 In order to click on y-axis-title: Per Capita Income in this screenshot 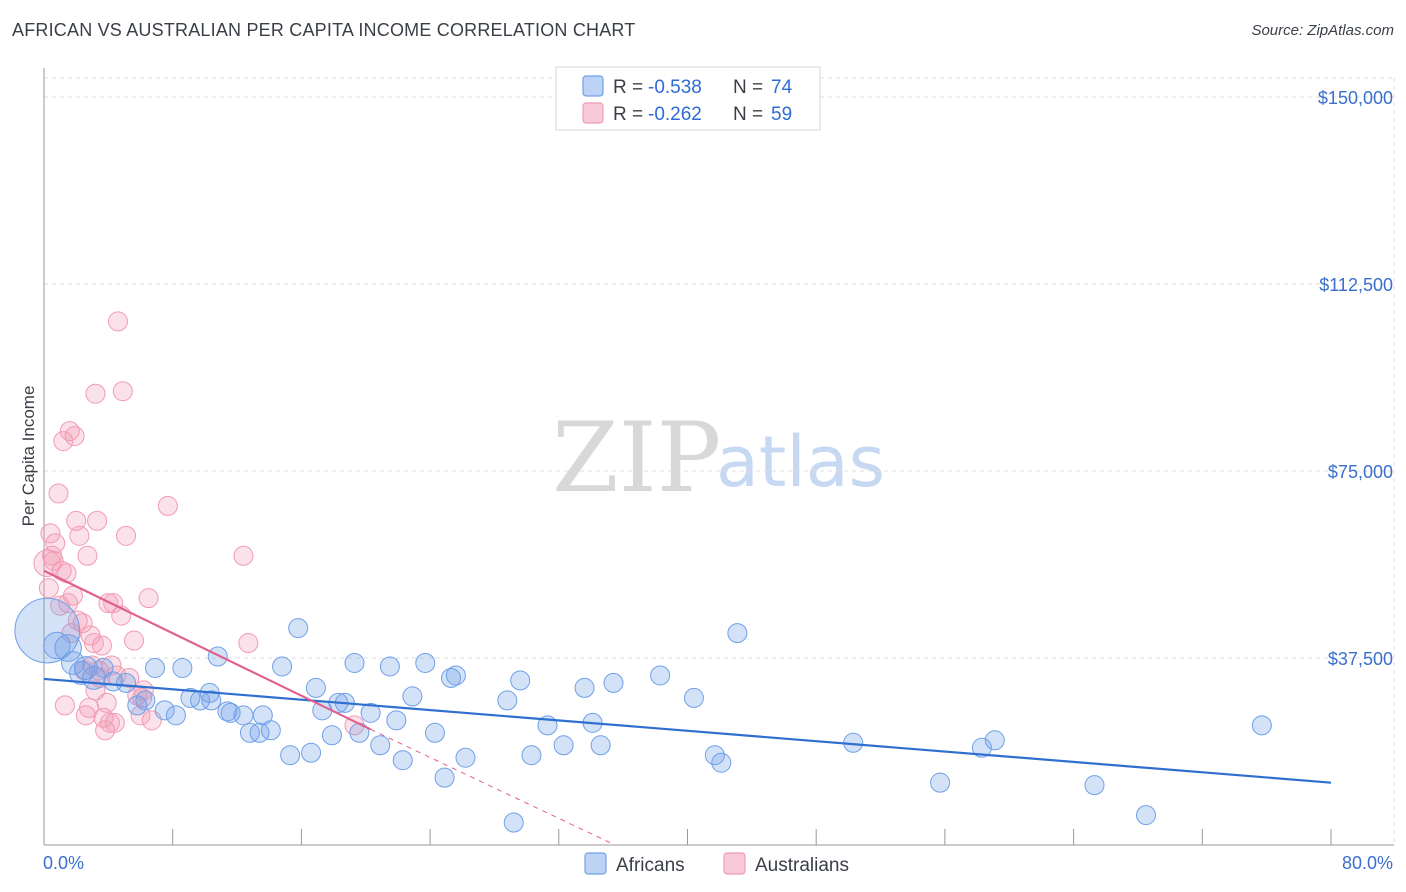, I will do `click(28, 456)`.